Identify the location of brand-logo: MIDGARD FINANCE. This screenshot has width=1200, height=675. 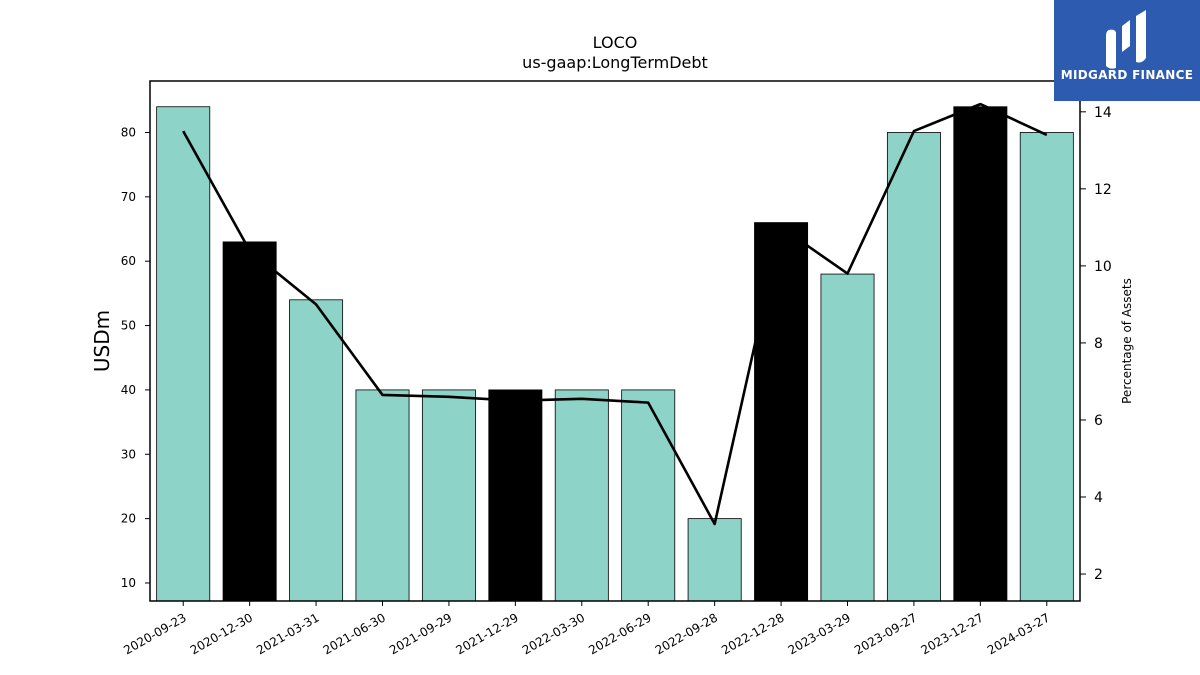
(1127, 50).